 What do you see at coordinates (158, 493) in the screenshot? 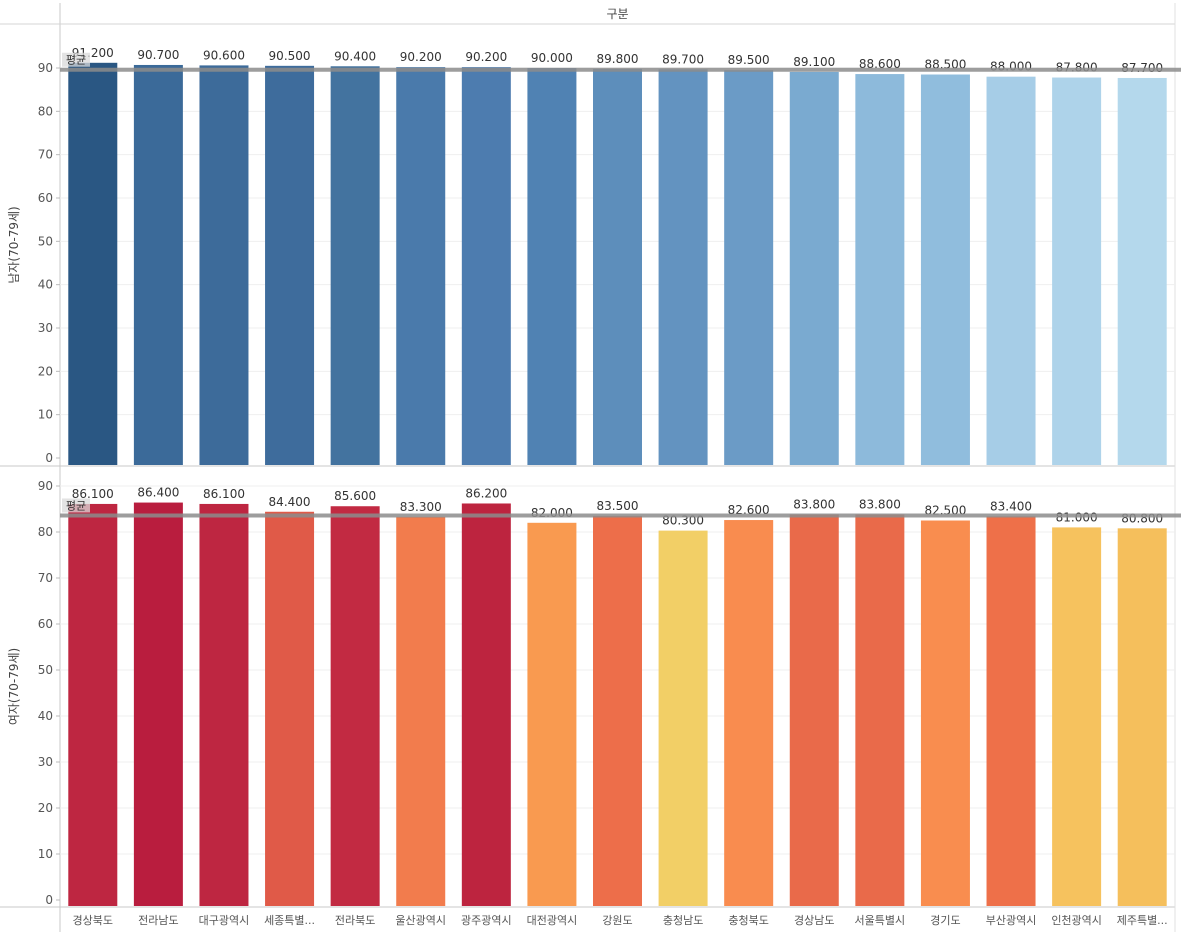
I see `data-label: 86.400` at bounding box center [158, 493].